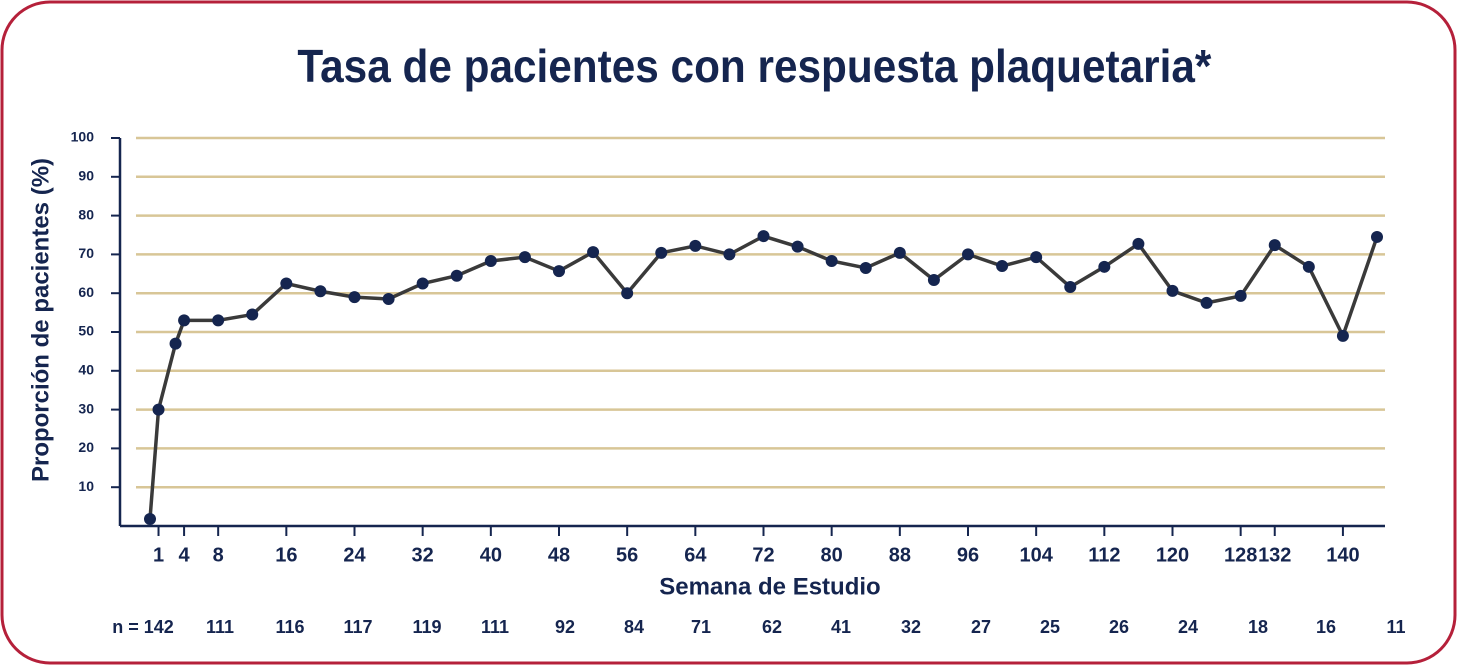 This screenshot has width=1458, height=671. Describe the element at coordinates (491, 555) in the screenshot. I see `x-tick-label: 40` at that location.